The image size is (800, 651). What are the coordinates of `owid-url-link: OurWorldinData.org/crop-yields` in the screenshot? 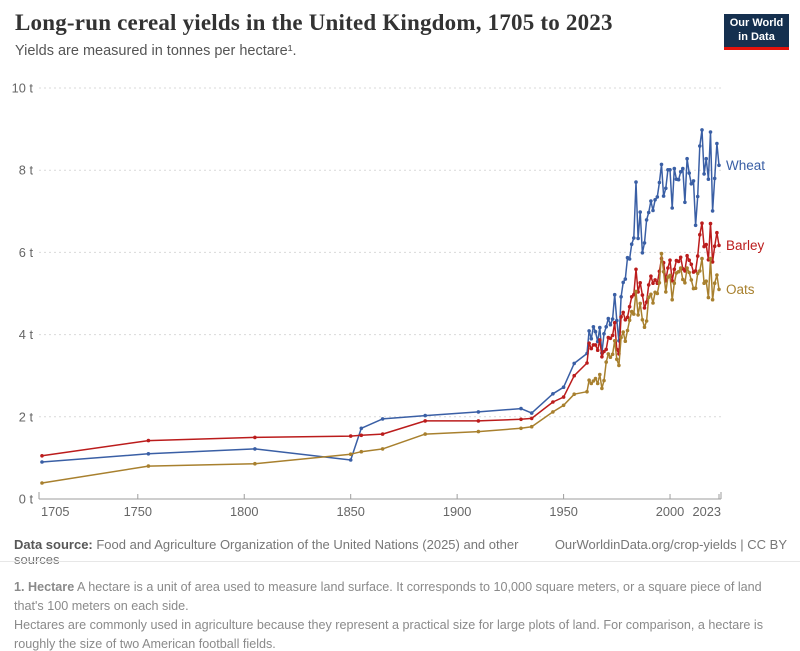 It's located at (645, 544).